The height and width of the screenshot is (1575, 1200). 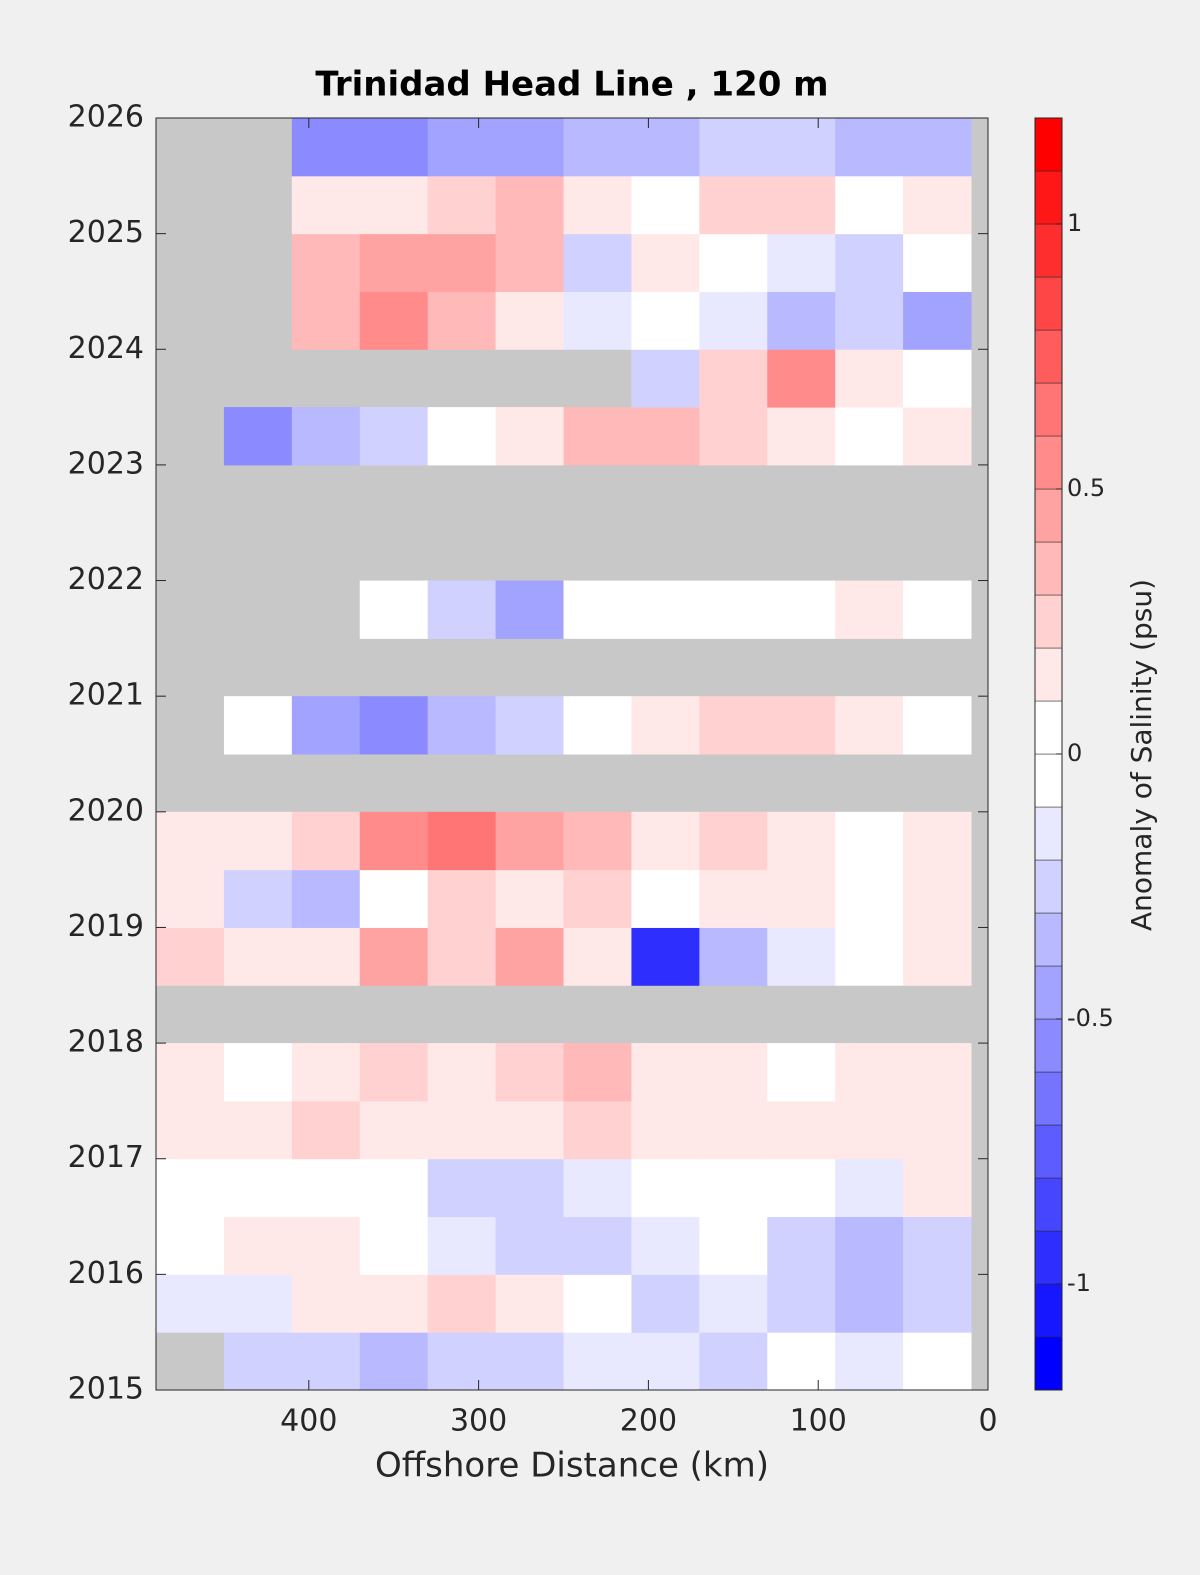 What do you see at coordinates (106, 463) in the screenshot?
I see `y-tick-label: 2023` at bounding box center [106, 463].